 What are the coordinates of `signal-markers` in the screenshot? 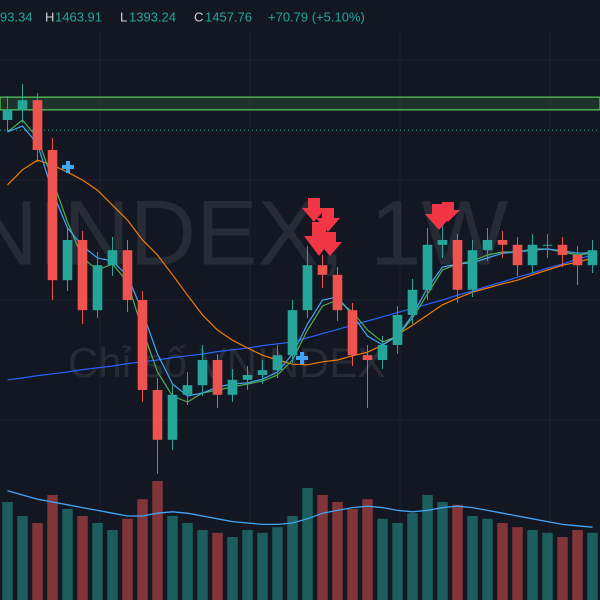 It's located at (381, 227).